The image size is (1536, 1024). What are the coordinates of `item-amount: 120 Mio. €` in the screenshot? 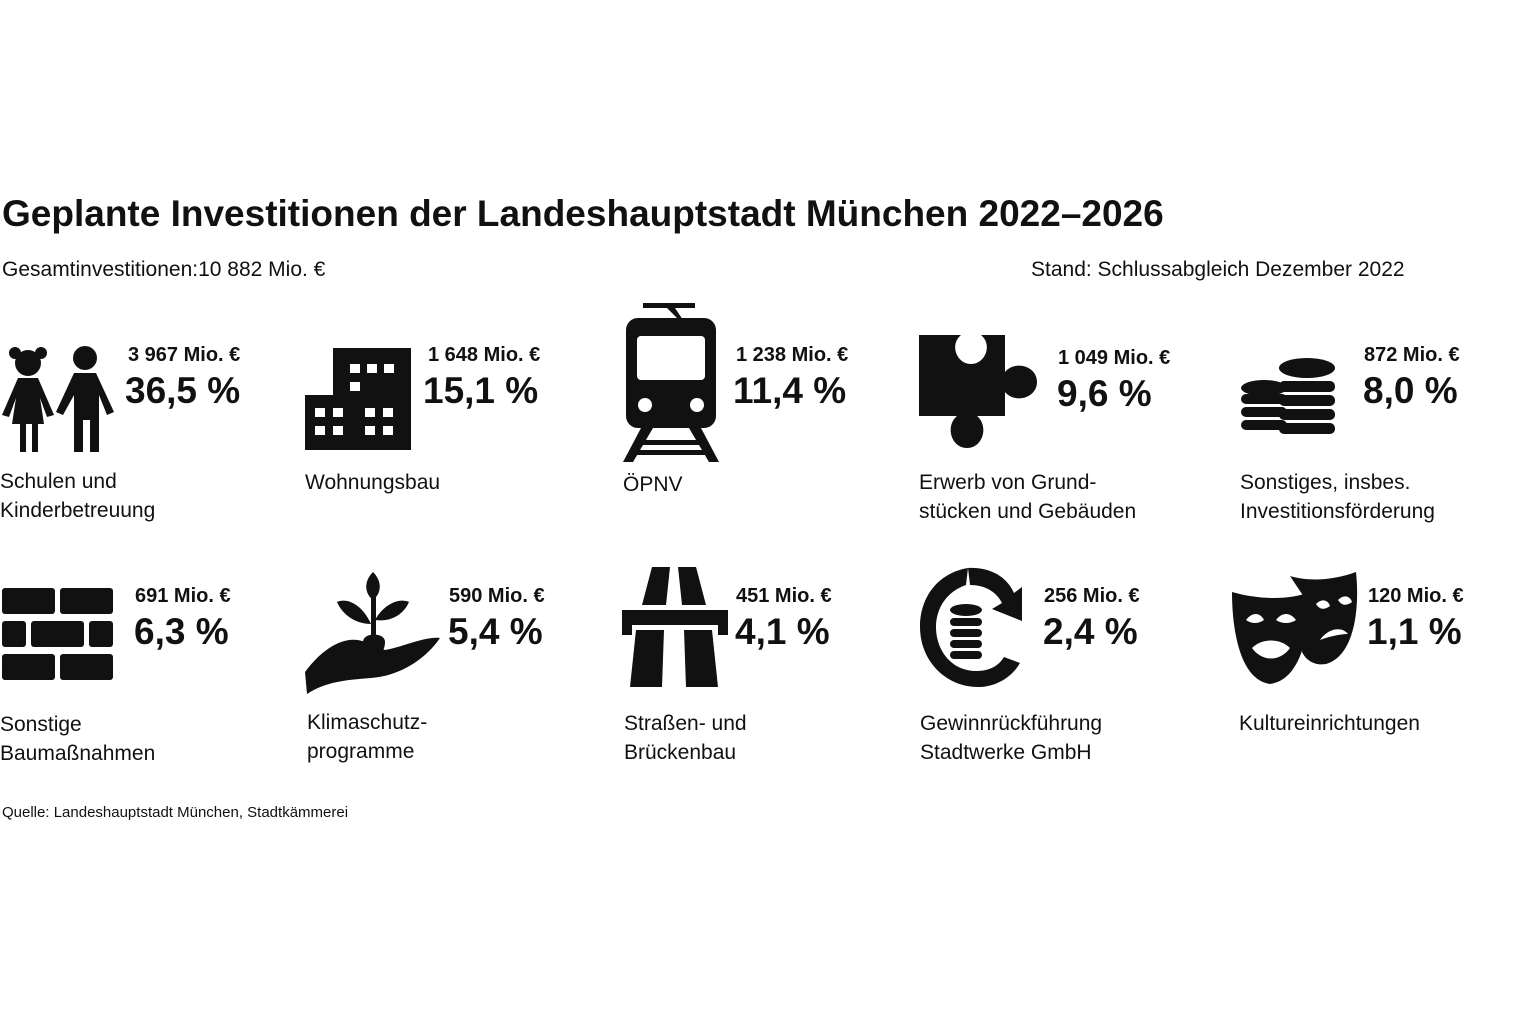 It's located at (1416, 596).